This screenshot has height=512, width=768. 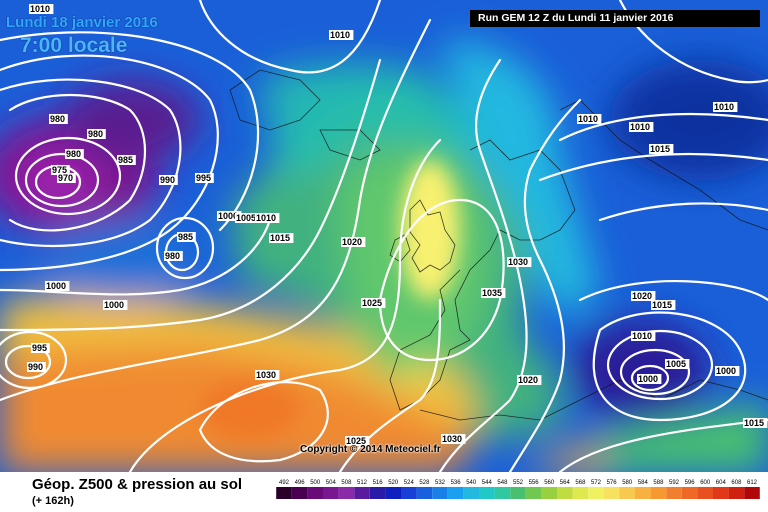 What do you see at coordinates (518, 483) in the screenshot?
I see `scale-tick-label: 552` at bounding box center [518, 483].